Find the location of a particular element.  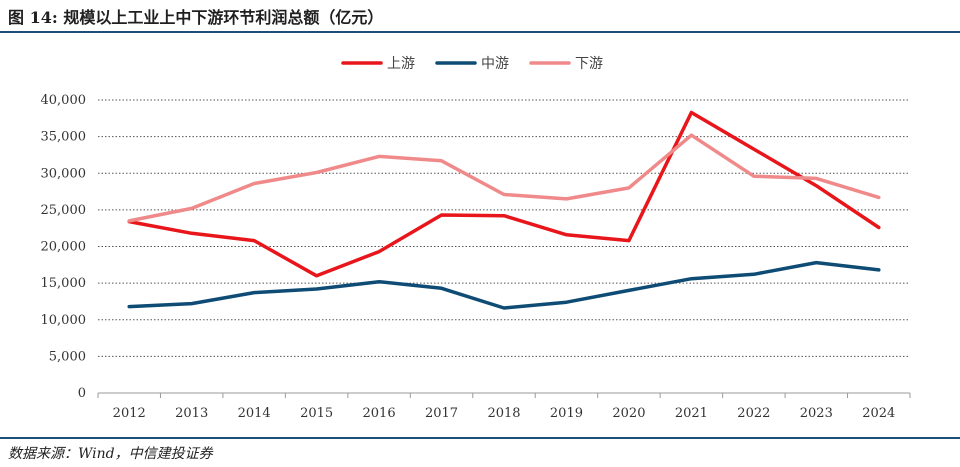

y-tick-label: 35,000 is located at coordinates (64, 137).